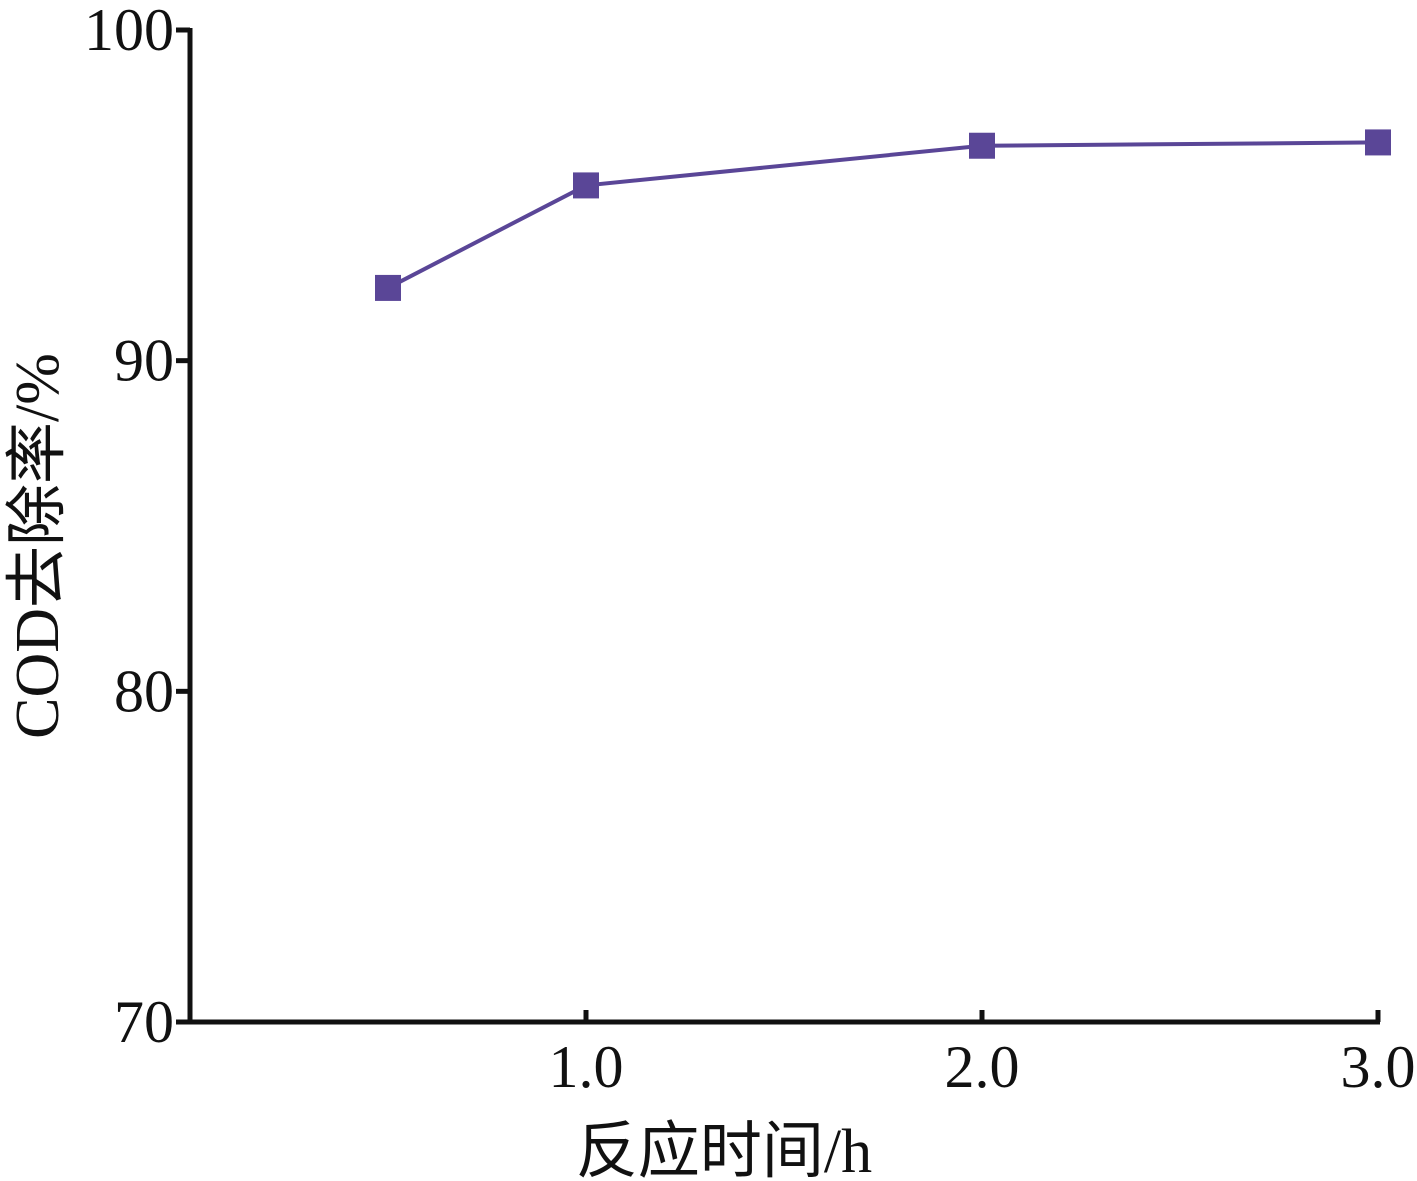 This screenshot has height=1181, width=1417. Describe the element at coordinates (586, 1067) in the screenshot. I see `x-tick-label: 1.0` at that location.